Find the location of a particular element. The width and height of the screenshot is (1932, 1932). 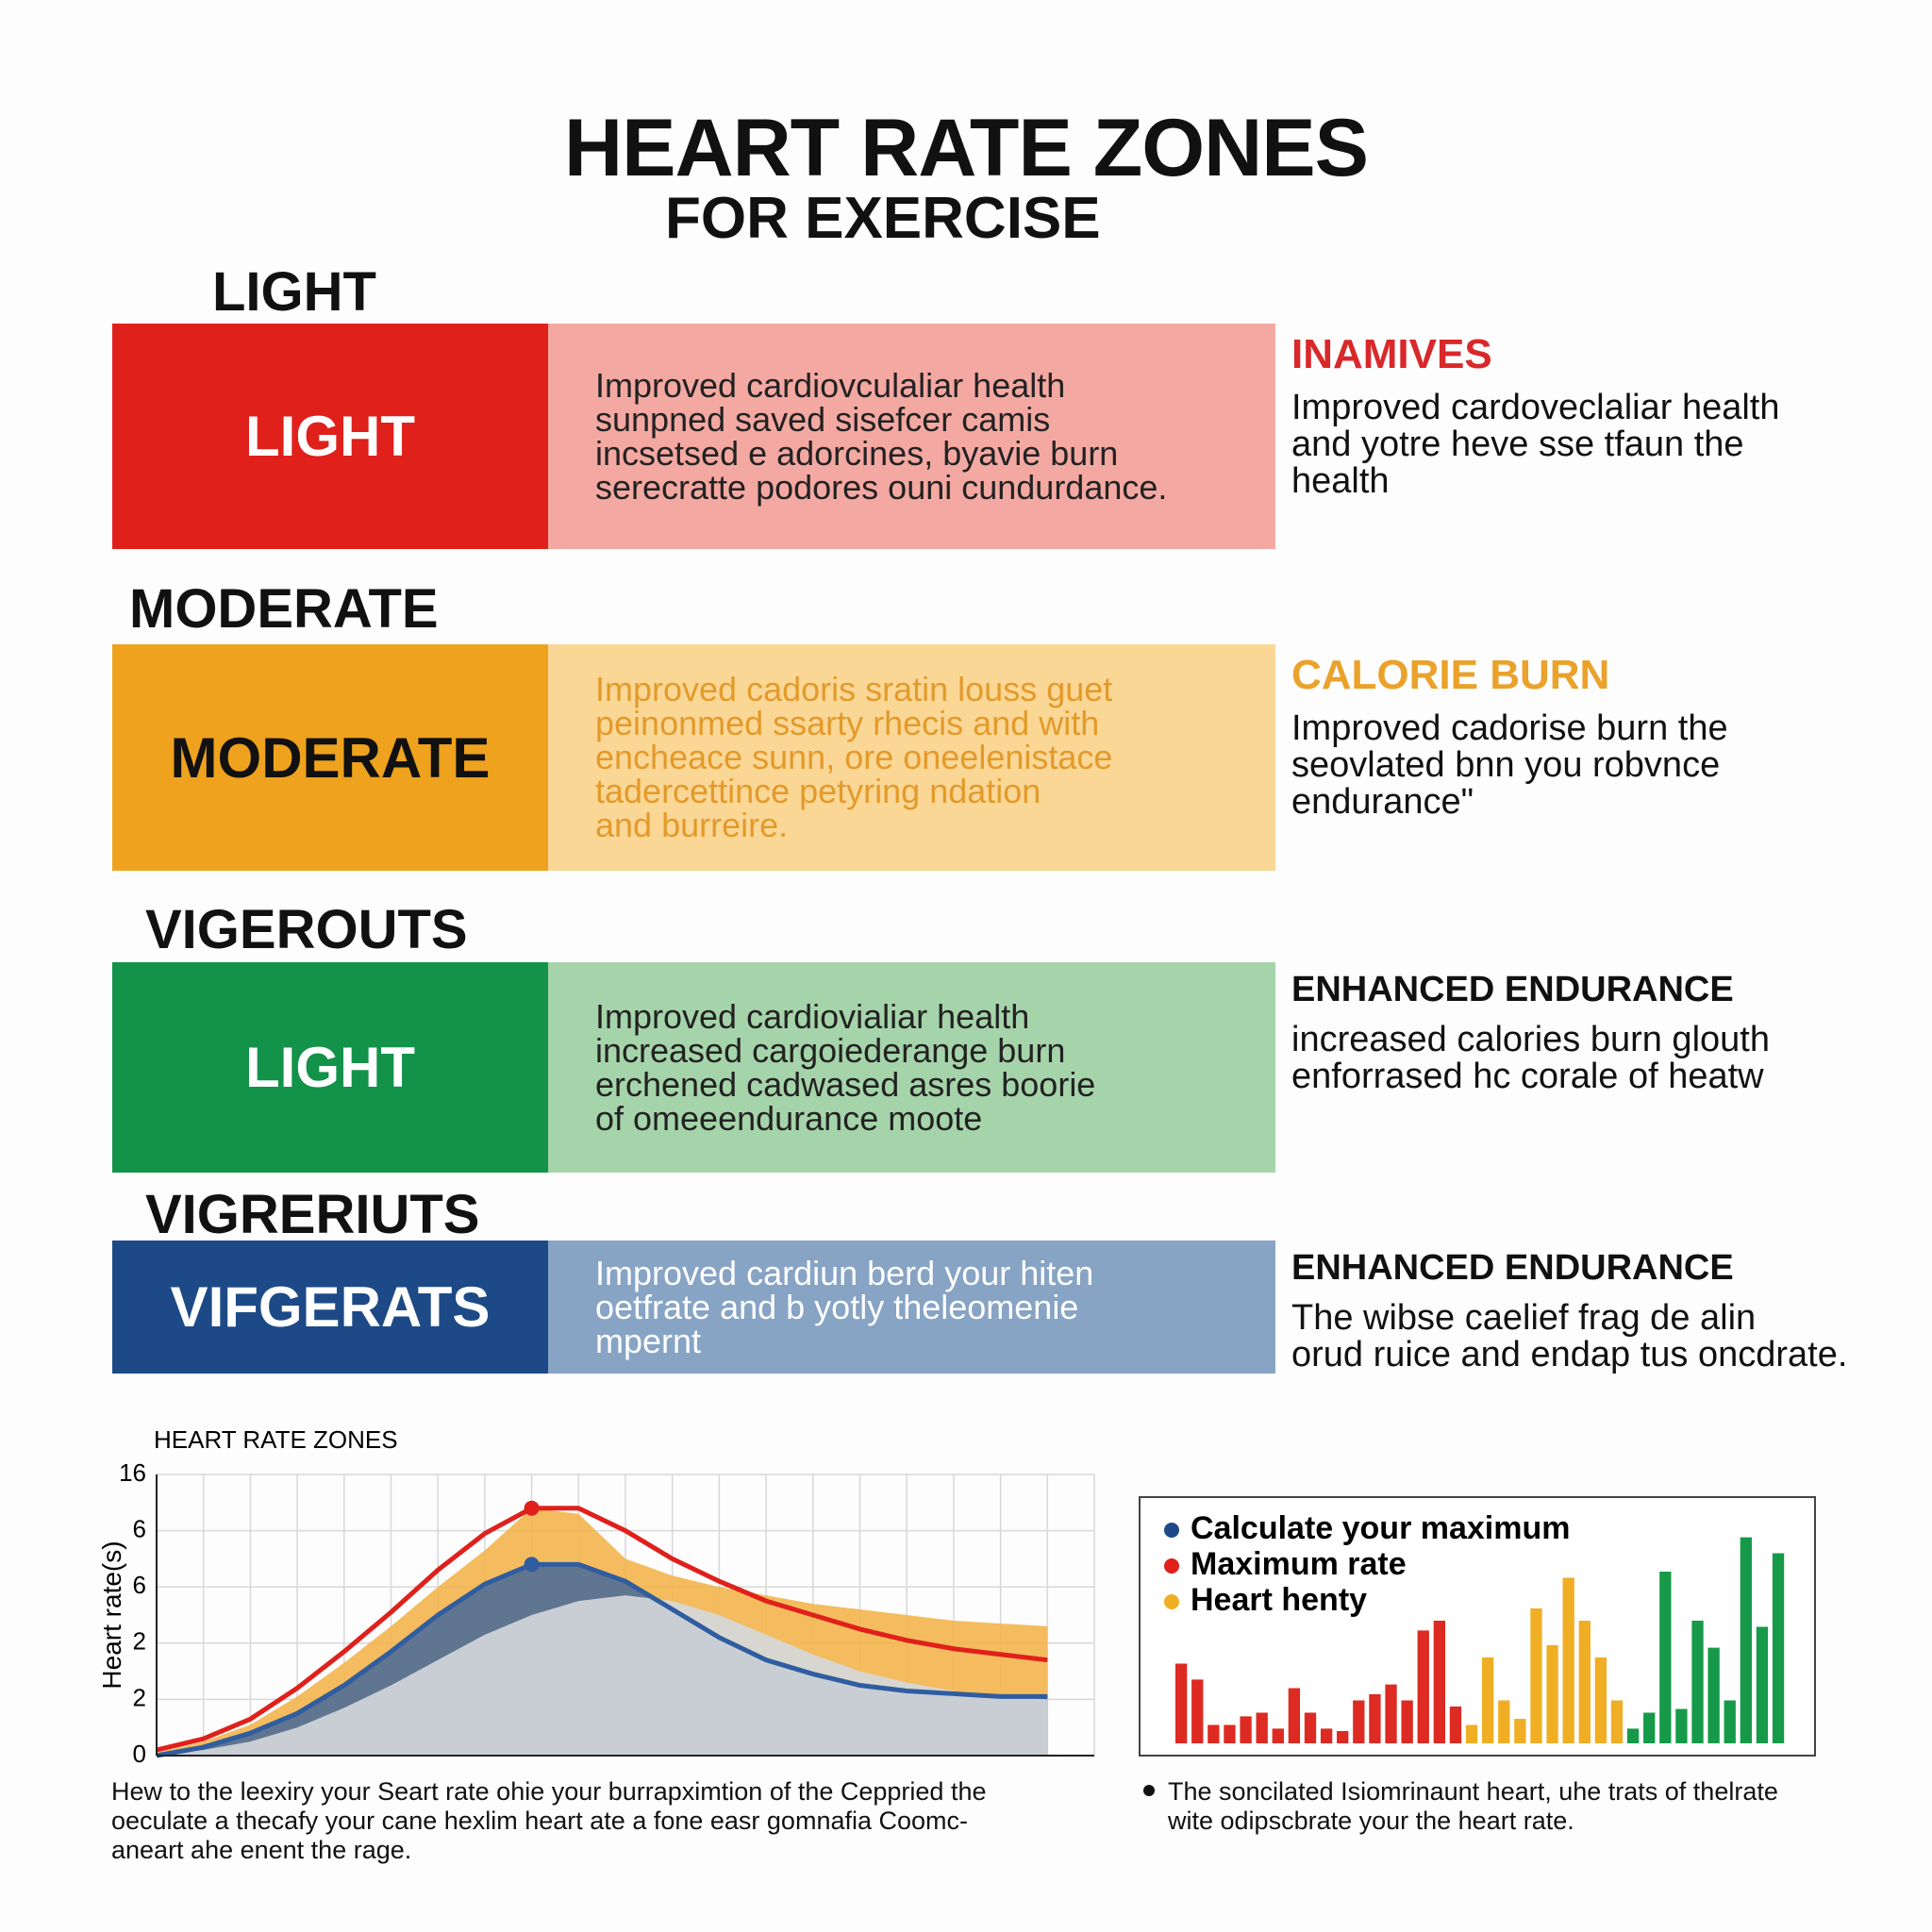

description-line: Improved cardiovculaliar health is located at coordinates (831, 385).